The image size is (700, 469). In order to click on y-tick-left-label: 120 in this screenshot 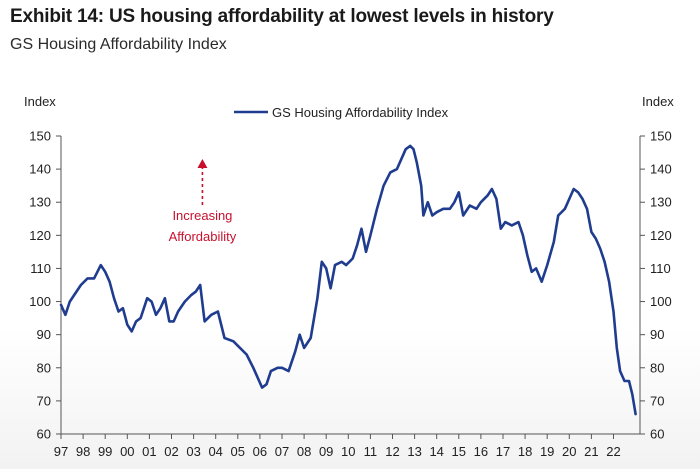, I will do `click(40, 235)`.